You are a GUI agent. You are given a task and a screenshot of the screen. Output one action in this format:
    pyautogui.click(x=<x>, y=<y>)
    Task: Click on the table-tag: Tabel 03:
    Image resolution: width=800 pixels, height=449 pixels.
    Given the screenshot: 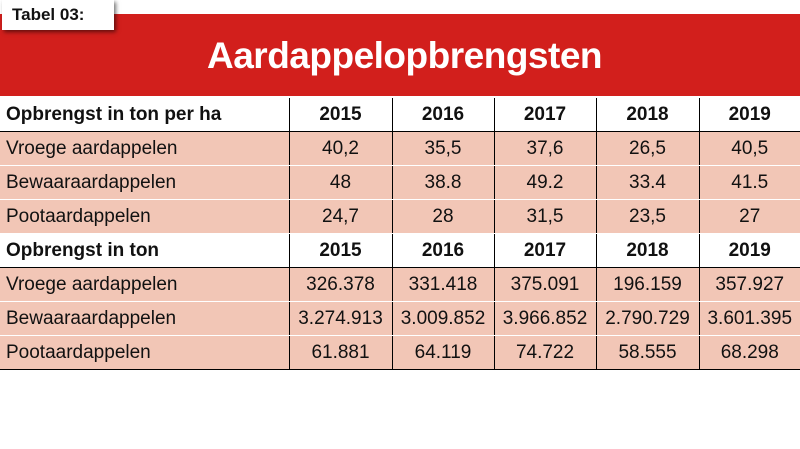 What is the action you would take?
    pyautogui.click(x=58, y=15)
    